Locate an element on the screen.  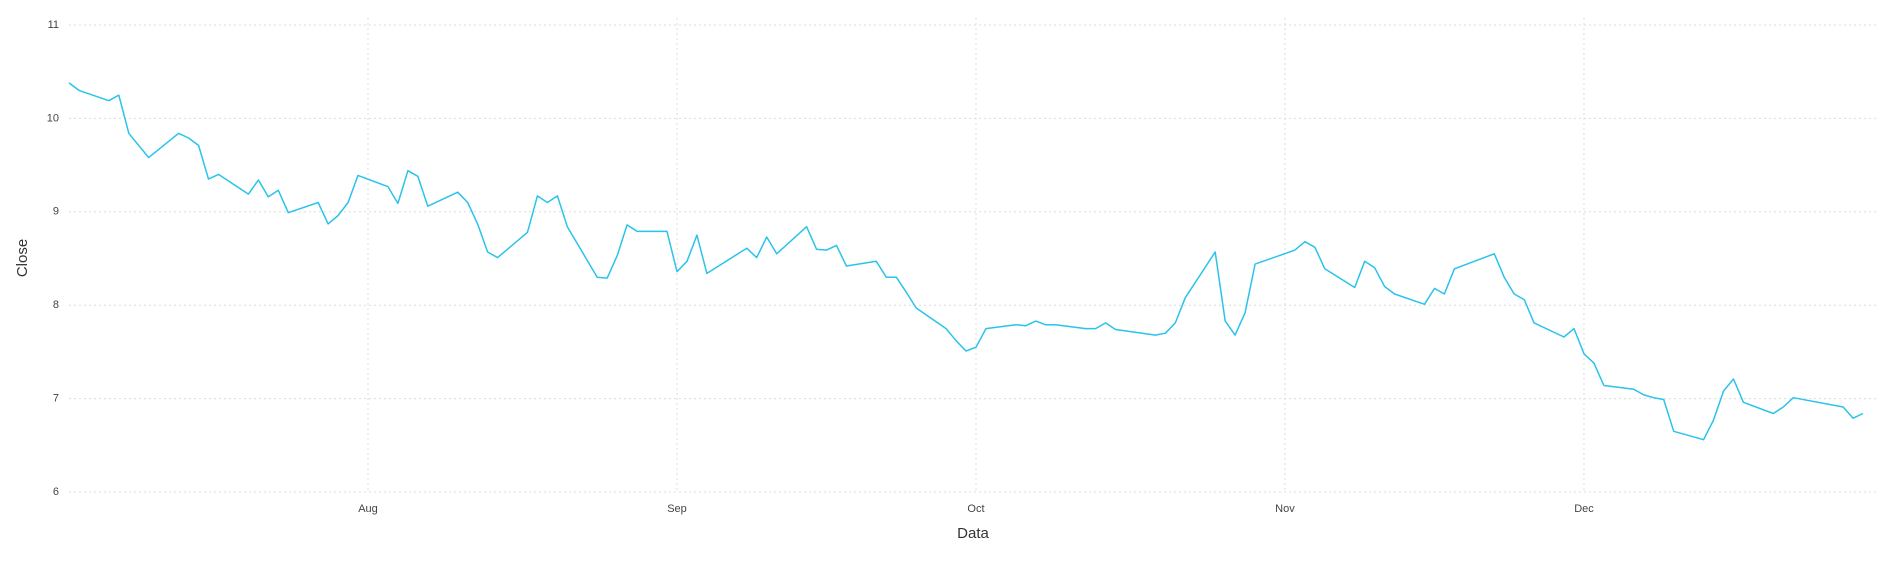
x-tick-label: Dec is located at coordinates (1584, 509).